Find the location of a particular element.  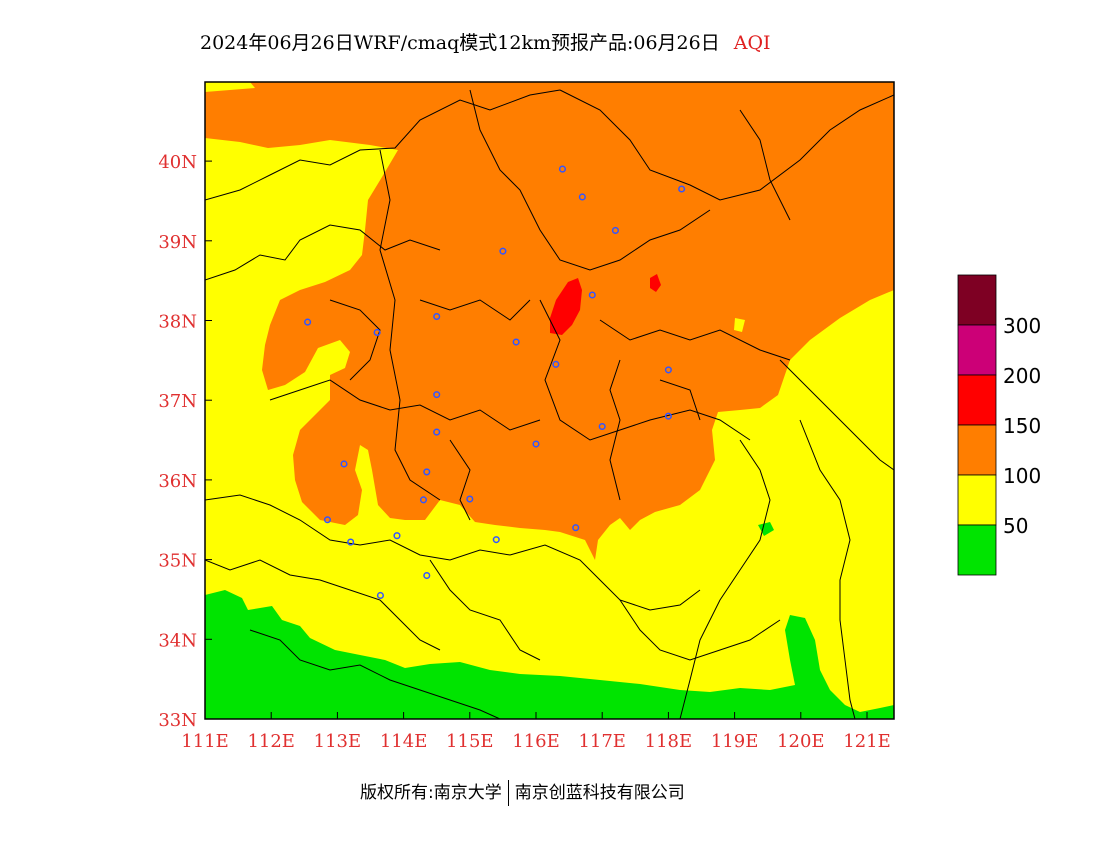

copyright-company: 南京创蓝科技有限公司 is located at coordinates (599, 793).